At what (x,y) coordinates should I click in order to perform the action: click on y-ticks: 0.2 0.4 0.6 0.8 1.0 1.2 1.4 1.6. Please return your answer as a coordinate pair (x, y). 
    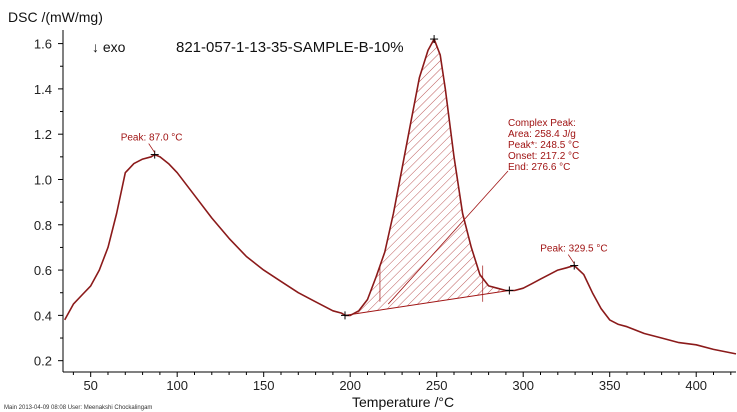
    Looking at the image, I should click on (48, 203).